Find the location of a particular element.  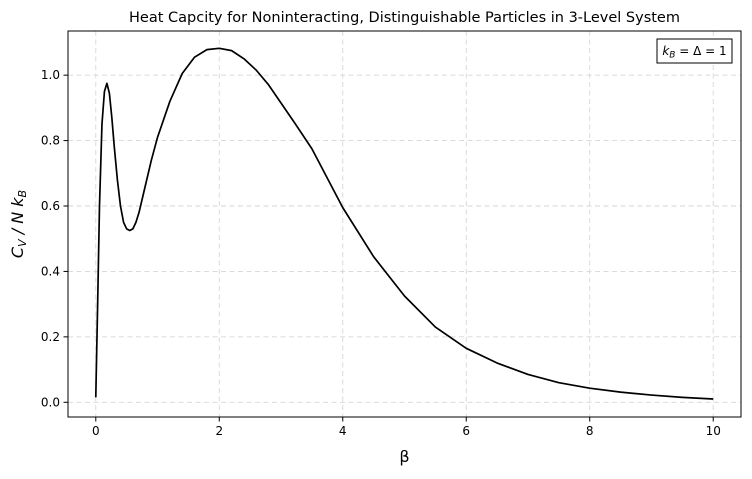

x-tick-label: 6 is located at coordinates (466, 431).